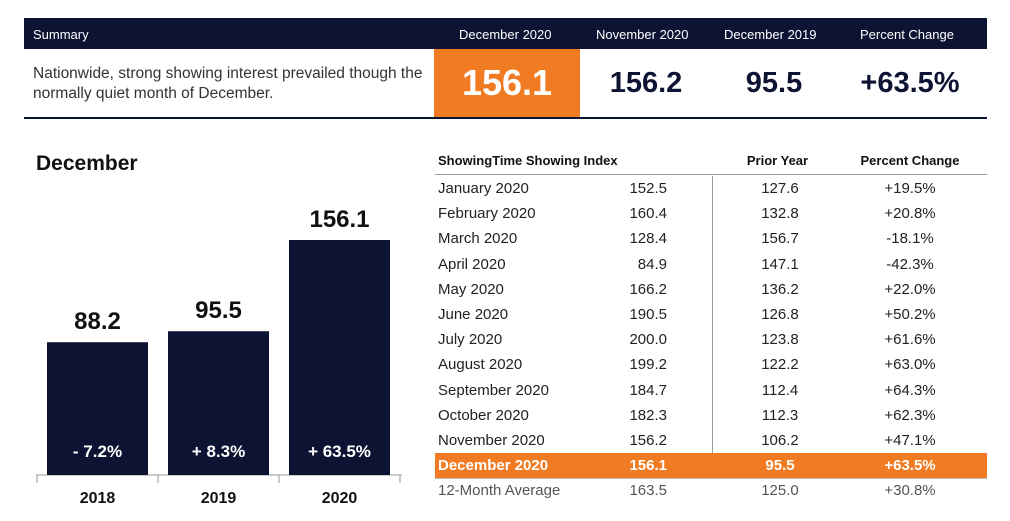  I want to click on value-cell: 163.5, so click(648, 491).